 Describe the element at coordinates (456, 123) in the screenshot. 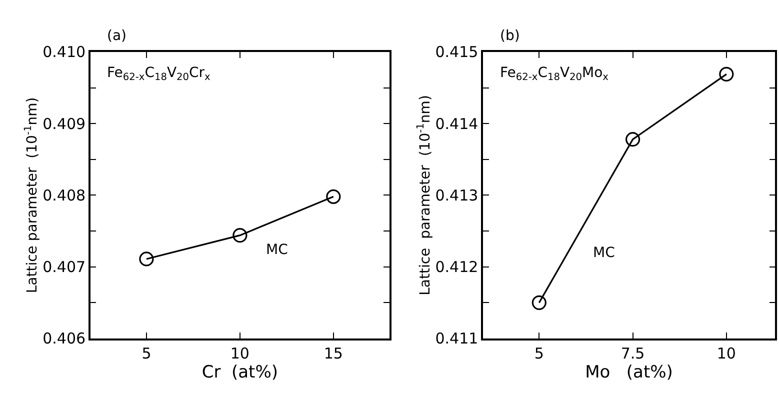

I see `y-tick-label: 0.414` at that location.